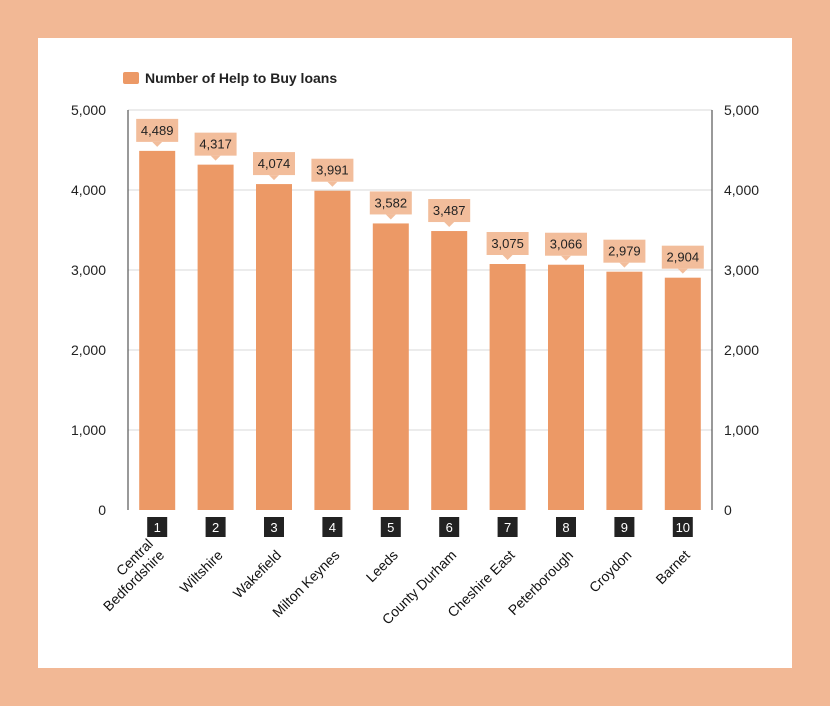  Describe the element at coordinates (88, 190) in the screenshot. I see `y-tick-label-left: 4,000` at that location.